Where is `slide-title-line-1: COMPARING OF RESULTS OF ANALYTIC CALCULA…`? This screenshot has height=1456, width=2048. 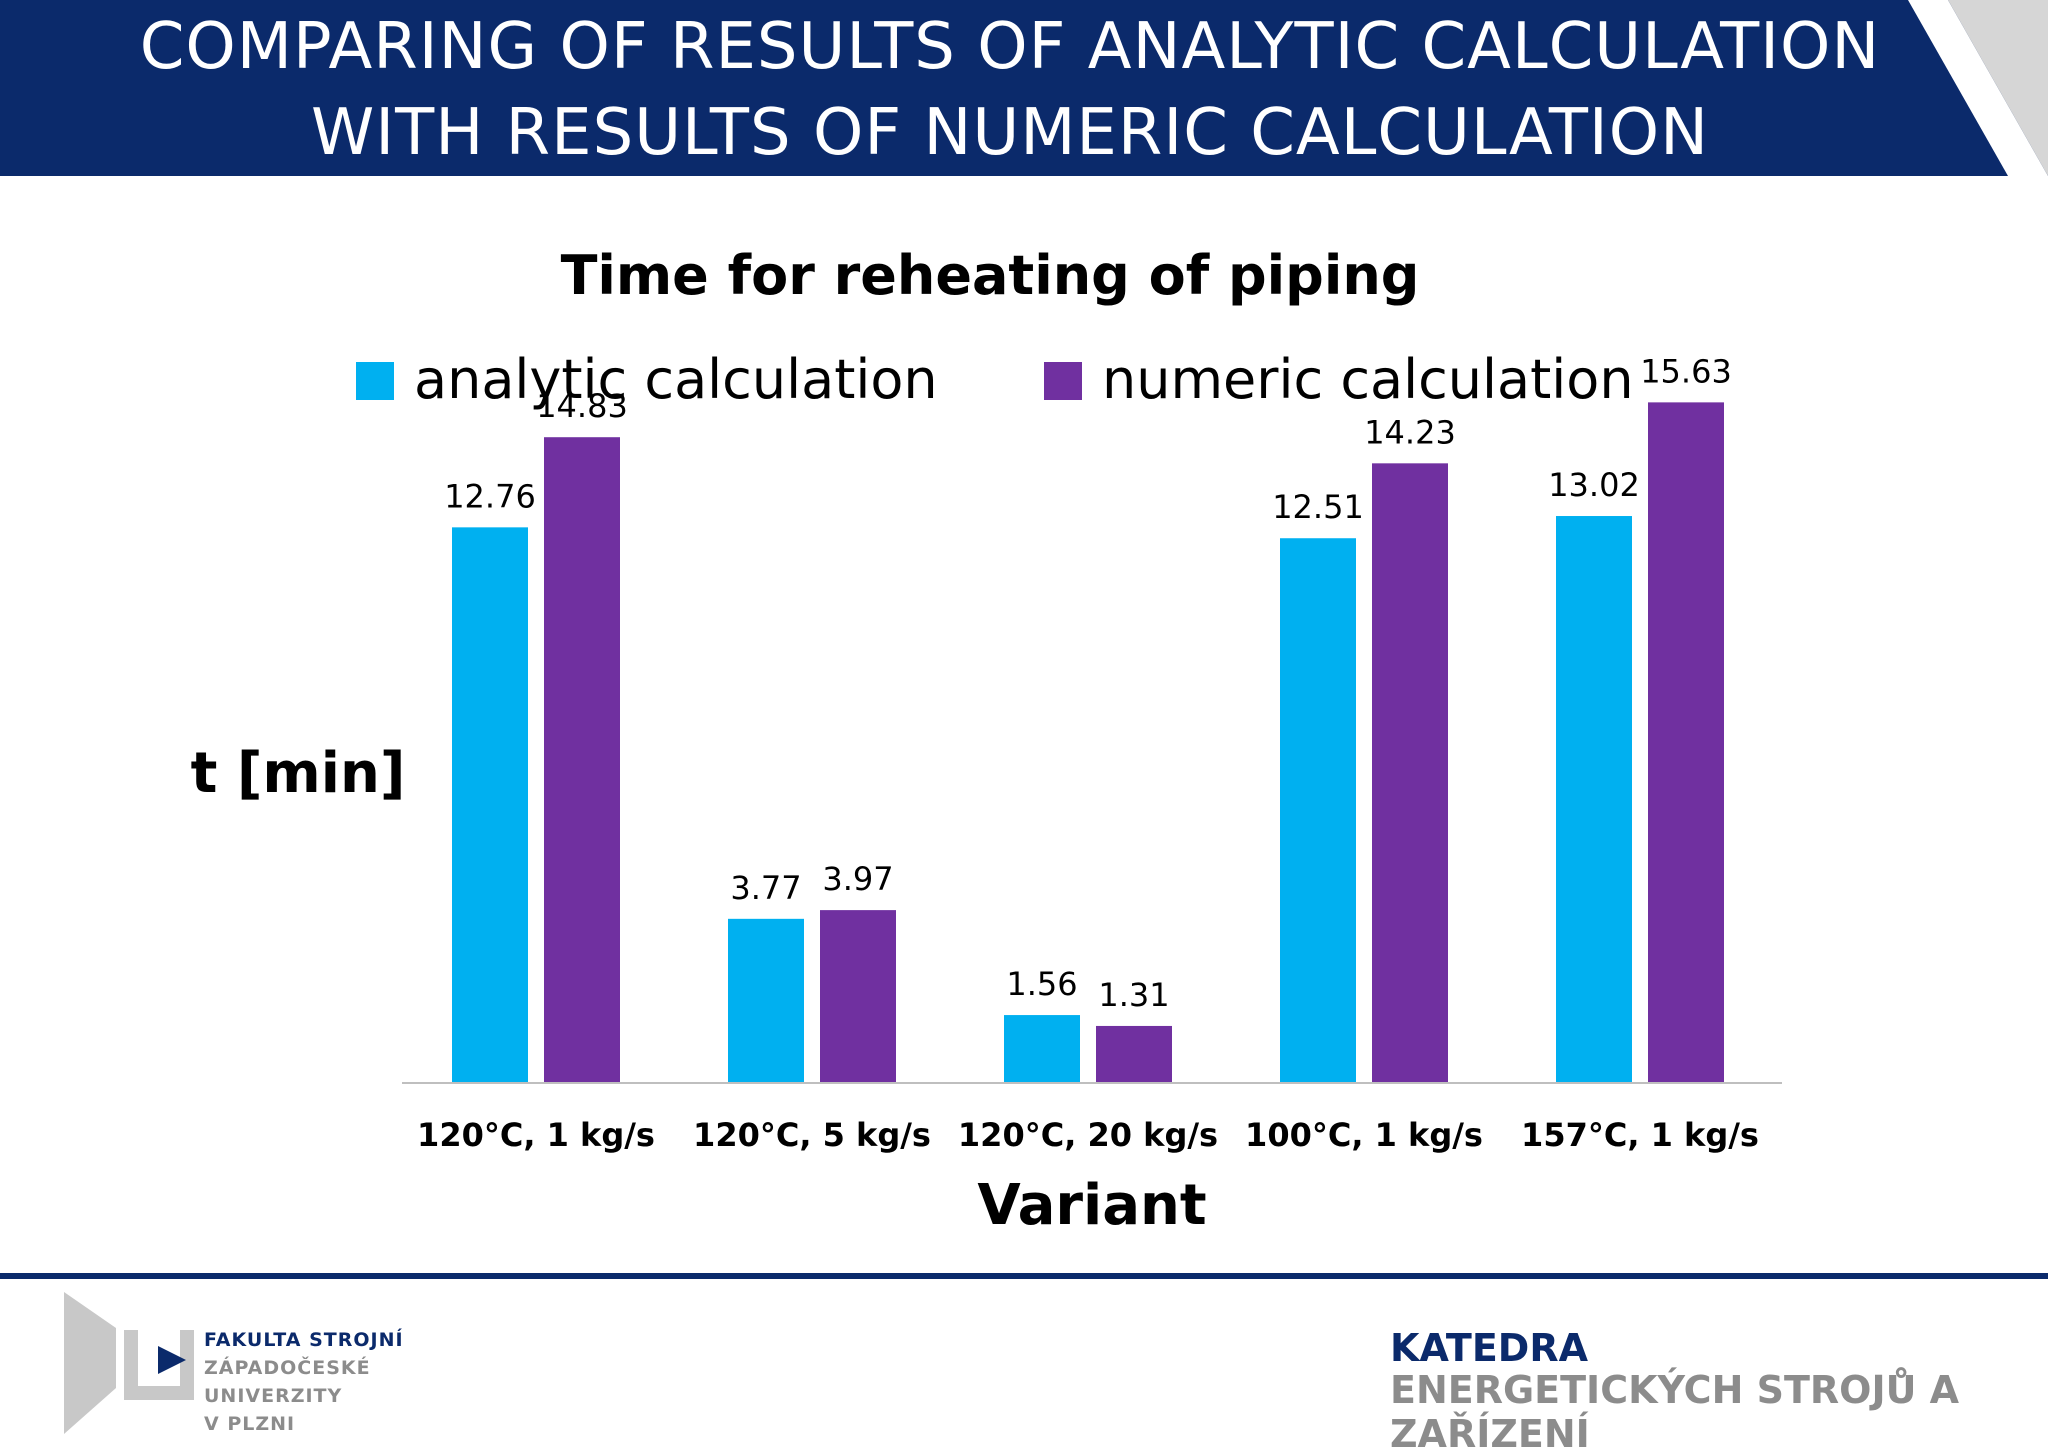 slide-title-line-1: COMPARING OF RESULTS OF ANALYTIC CALCULA… is located at coordinates (1010, 47).